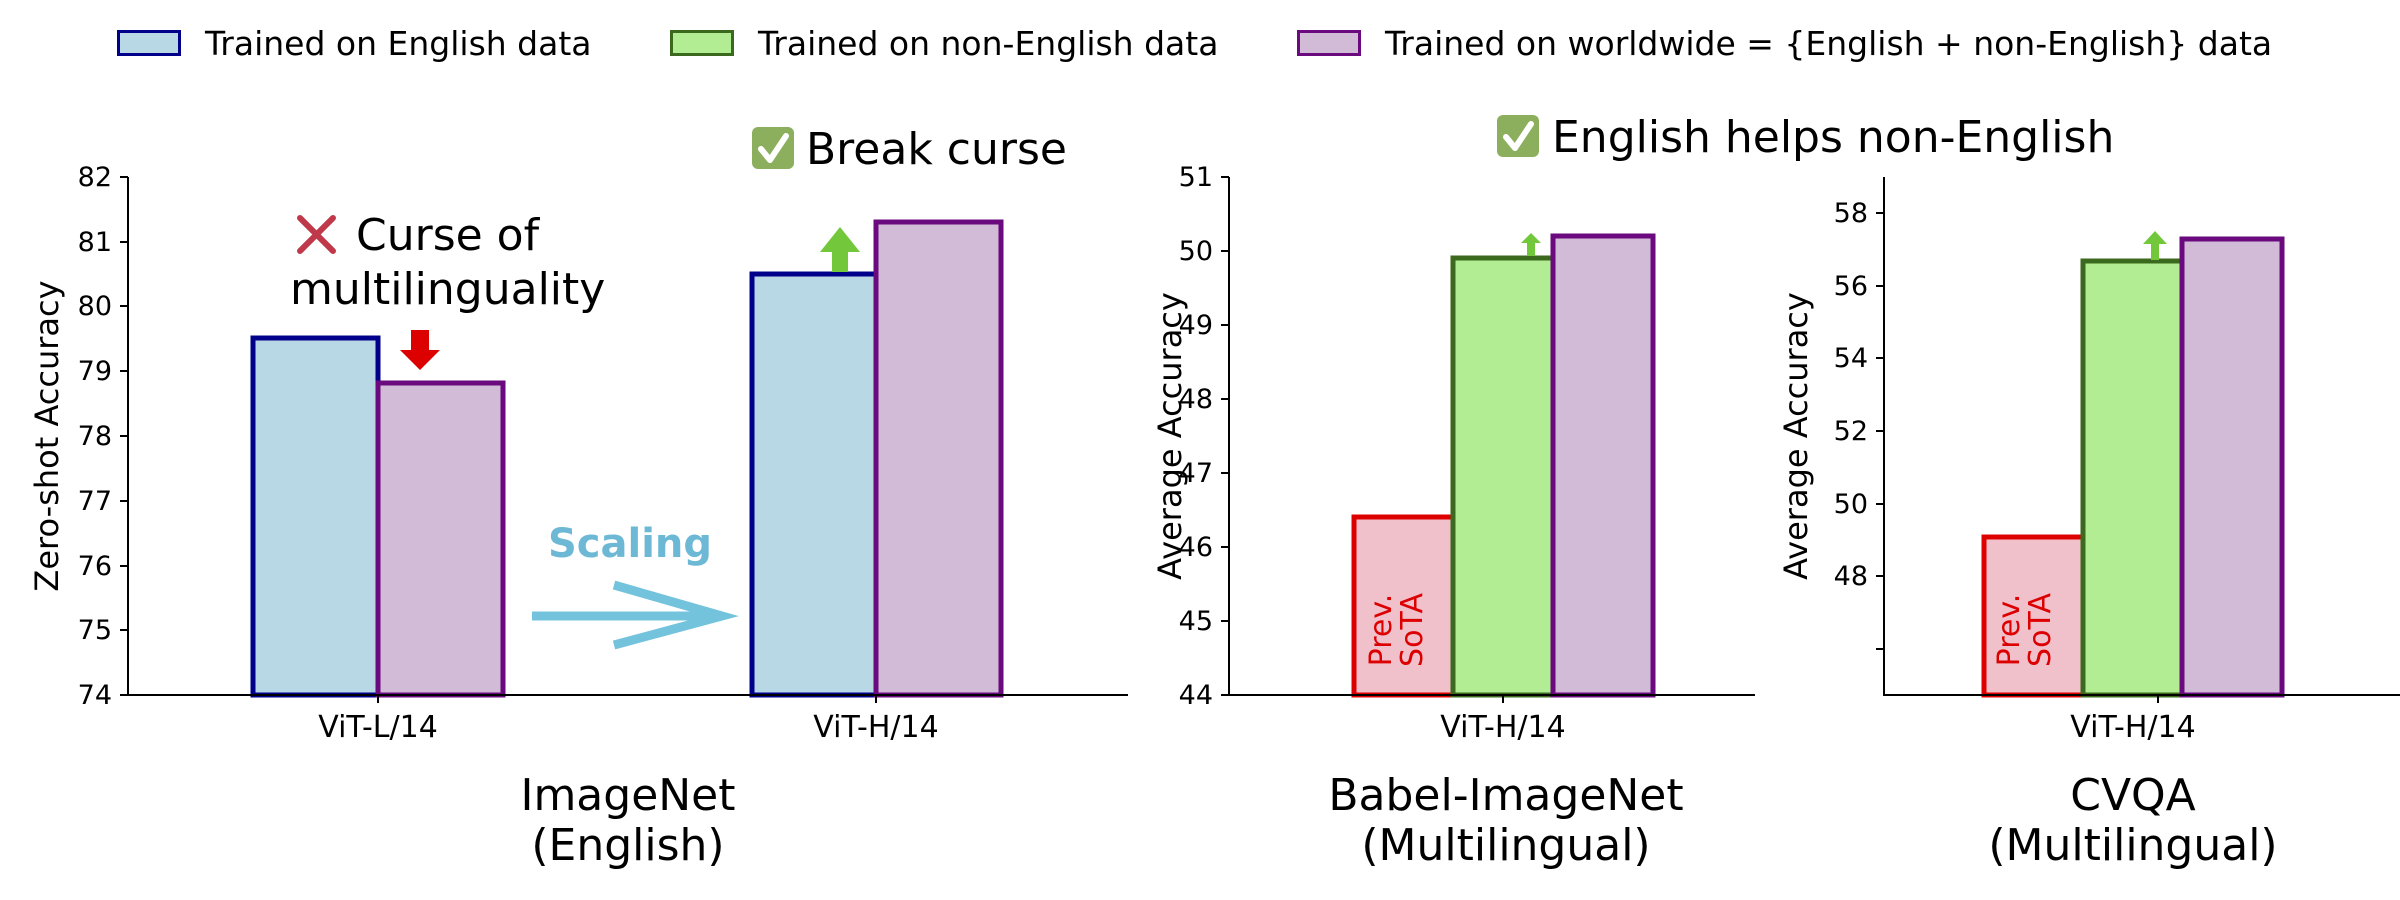  I want to click on legend-swatch-english, so click(149, 43).